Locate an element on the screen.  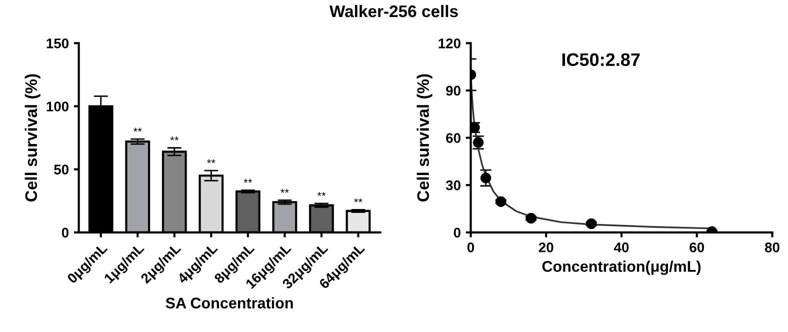
annotation: IC50:2.87 is located at coordinates (601, 59).